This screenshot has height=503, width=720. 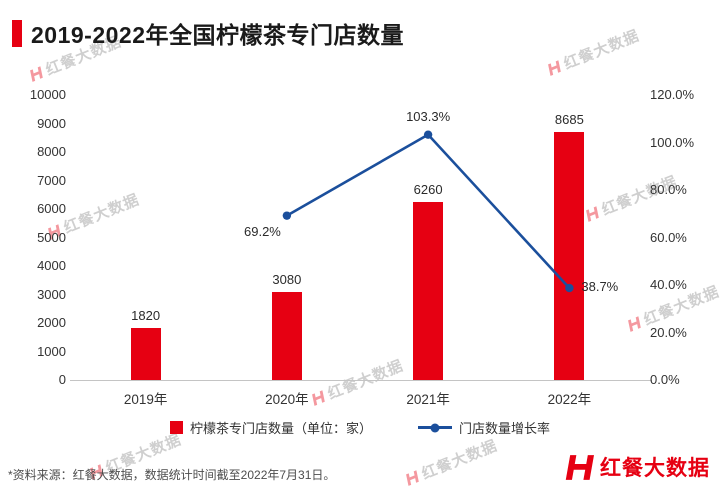 I want to click on legend-item-bars: 柠檬茶专门店数量（单位：家）, so click(x=270, y=427).